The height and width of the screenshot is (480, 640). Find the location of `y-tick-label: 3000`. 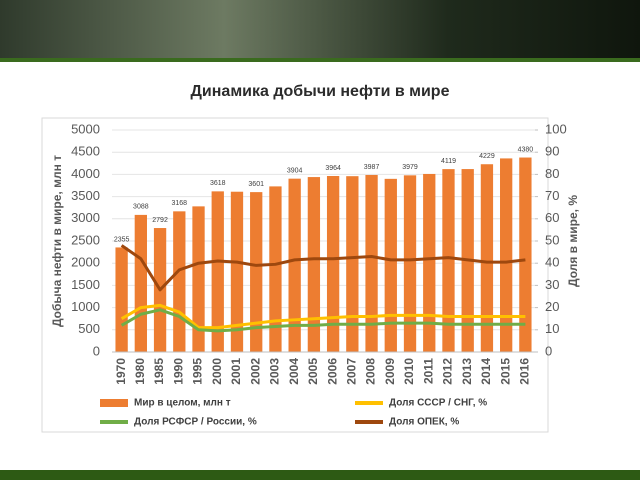

y-tick-label: 3000 is located at coordinates (85, 217).